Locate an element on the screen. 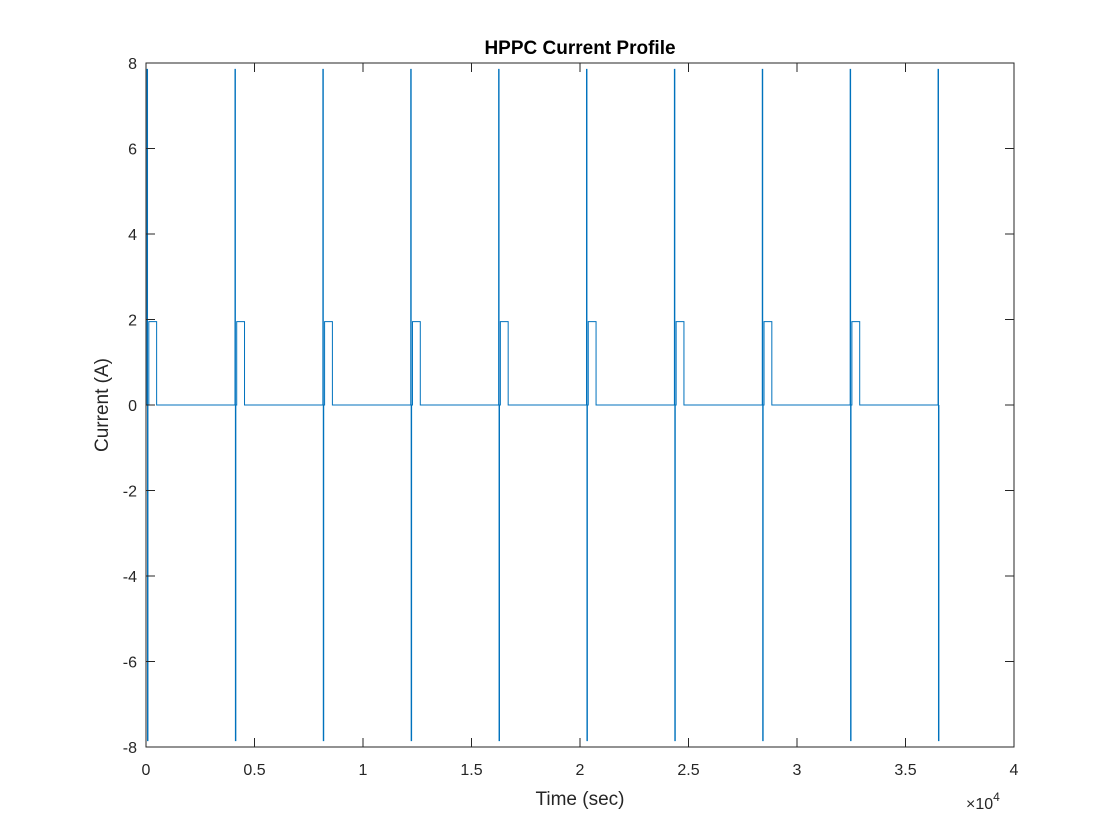 This screenshot has height=840, width=1120. x-tick-label: 2 is located at coordinates (580, 770).